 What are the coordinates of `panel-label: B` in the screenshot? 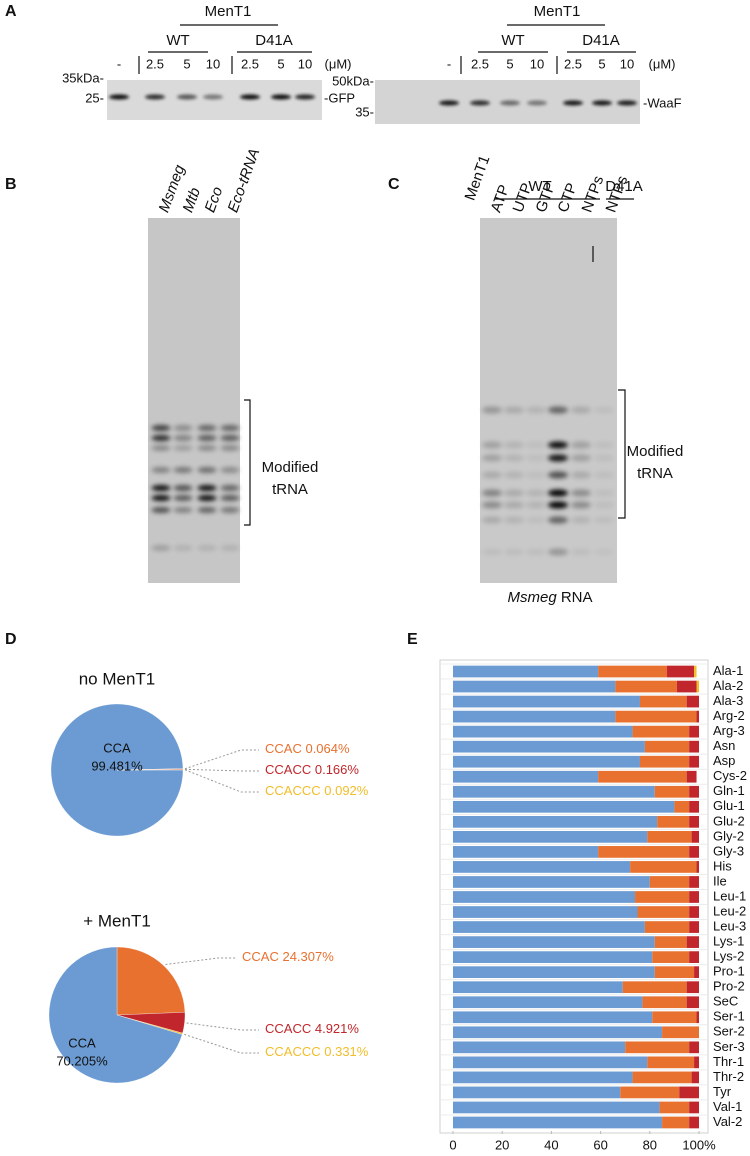 It's located at (11, 184).